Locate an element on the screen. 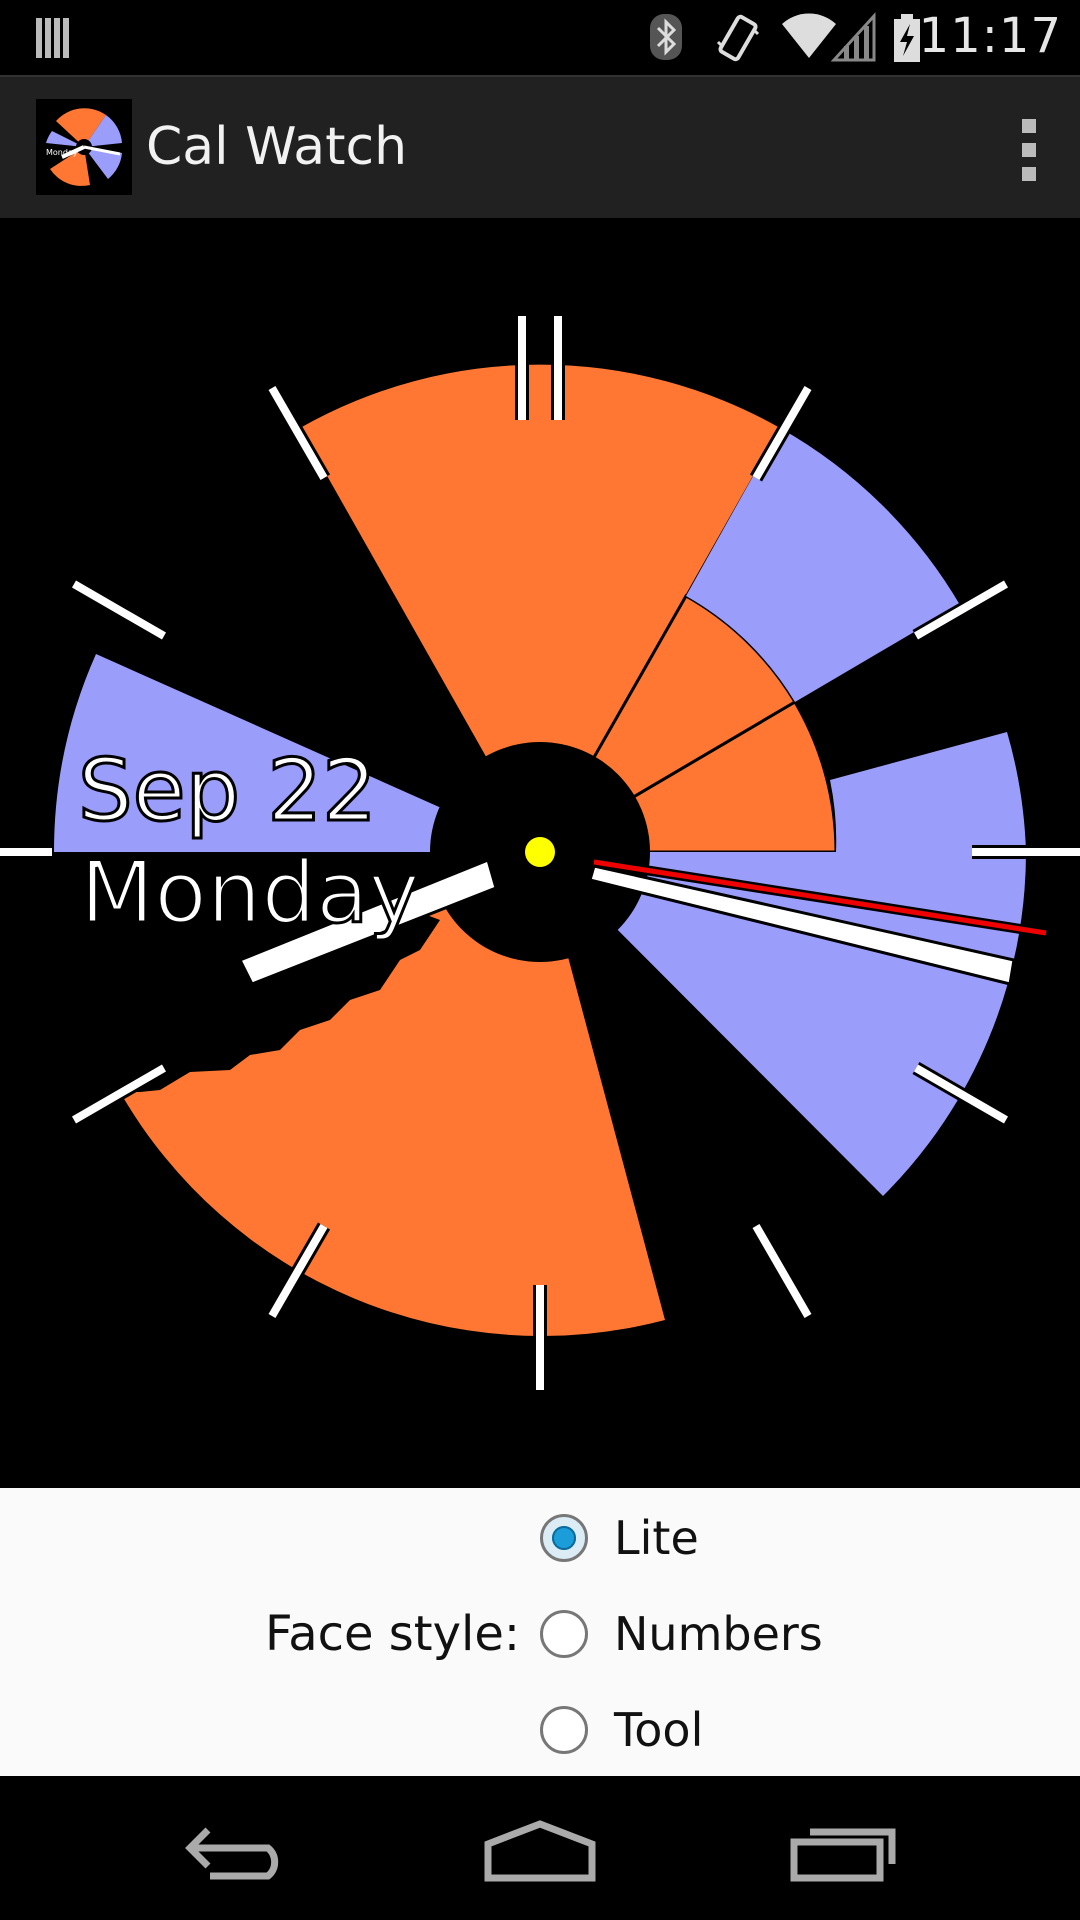  watch-day: Monday is located at coordinates (250, 893).